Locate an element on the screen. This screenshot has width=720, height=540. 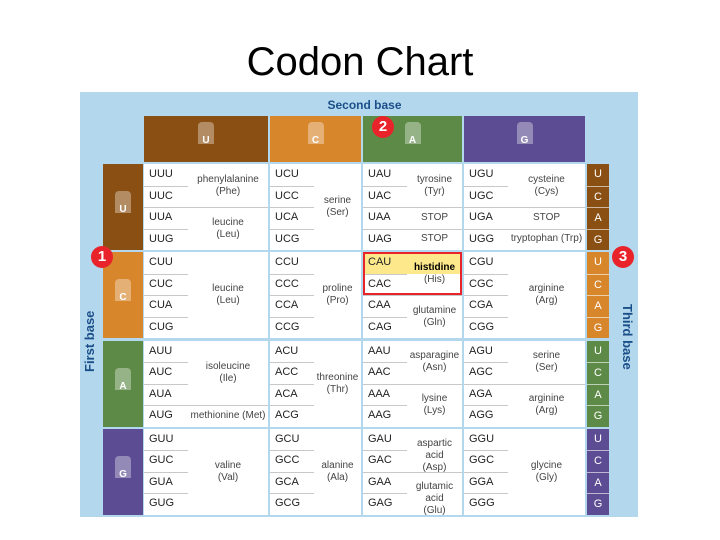
codon-ucc: UCC is located at coordinates (287, 195).